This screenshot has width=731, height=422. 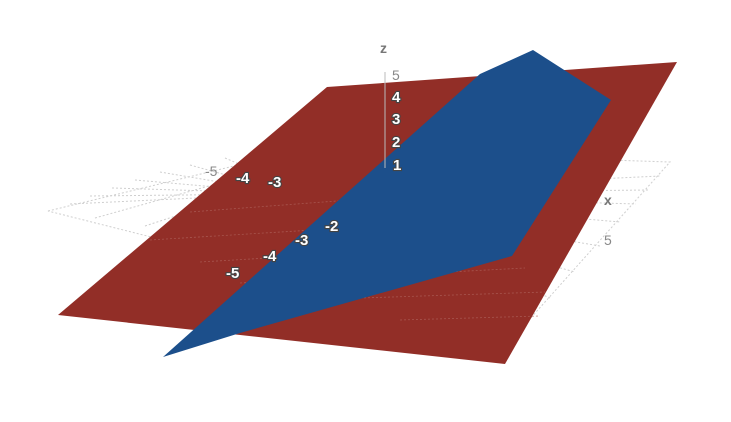 What do you see at coordinates (274, 182) in the screenshot?
I see `back-tick-neg3: -3` at bounding box center [274, 182].